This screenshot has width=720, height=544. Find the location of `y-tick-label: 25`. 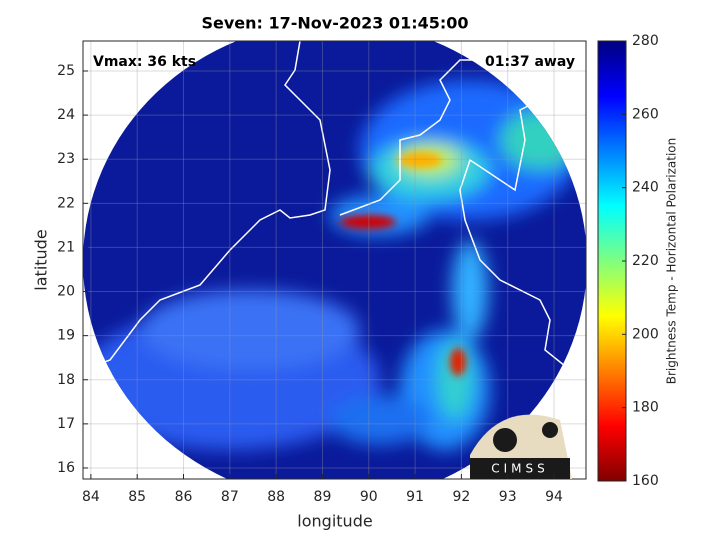

y-tick-label: 25 is located at coordinates (66, 71).